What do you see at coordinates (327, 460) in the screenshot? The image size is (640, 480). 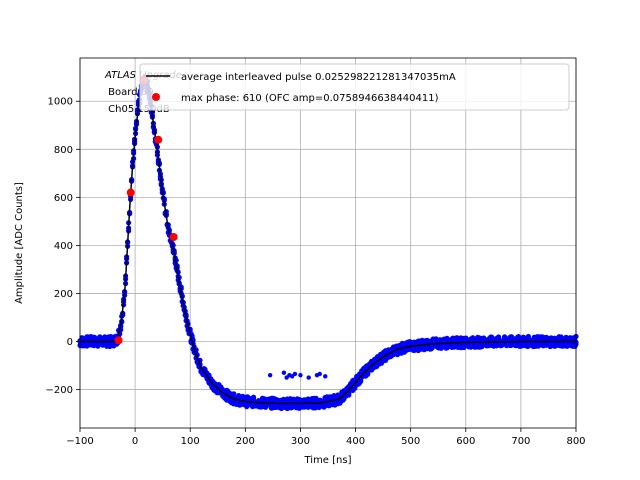 I see `x-axis-label: Time [ns]` at bounding box center [327, 460].